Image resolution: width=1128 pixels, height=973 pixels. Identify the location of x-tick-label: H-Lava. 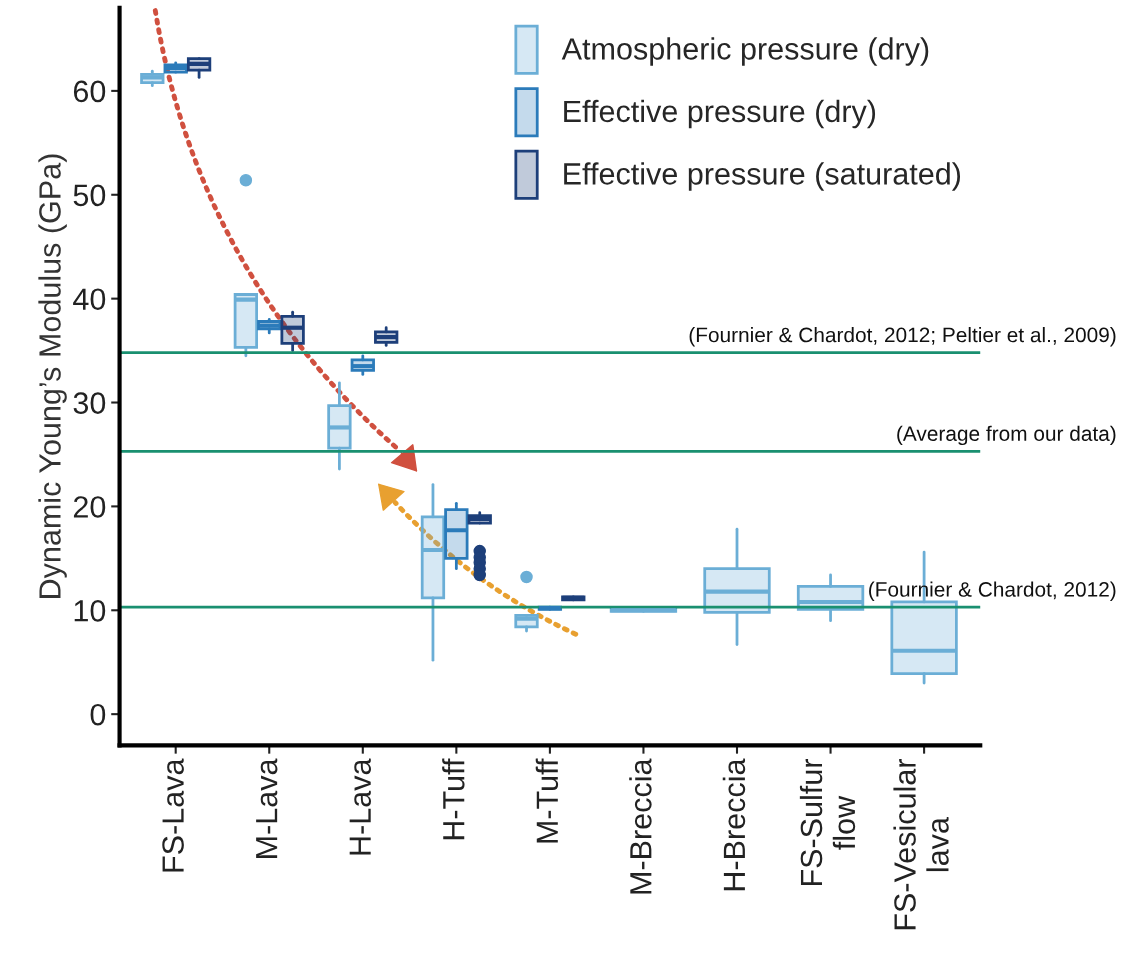
(360, 806).